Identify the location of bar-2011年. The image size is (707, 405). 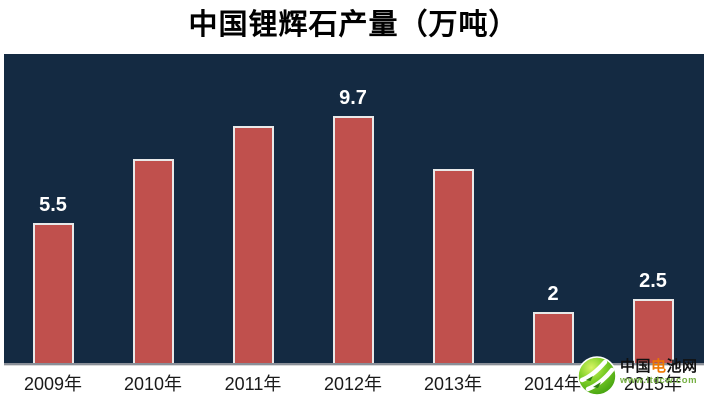
(253, 244).